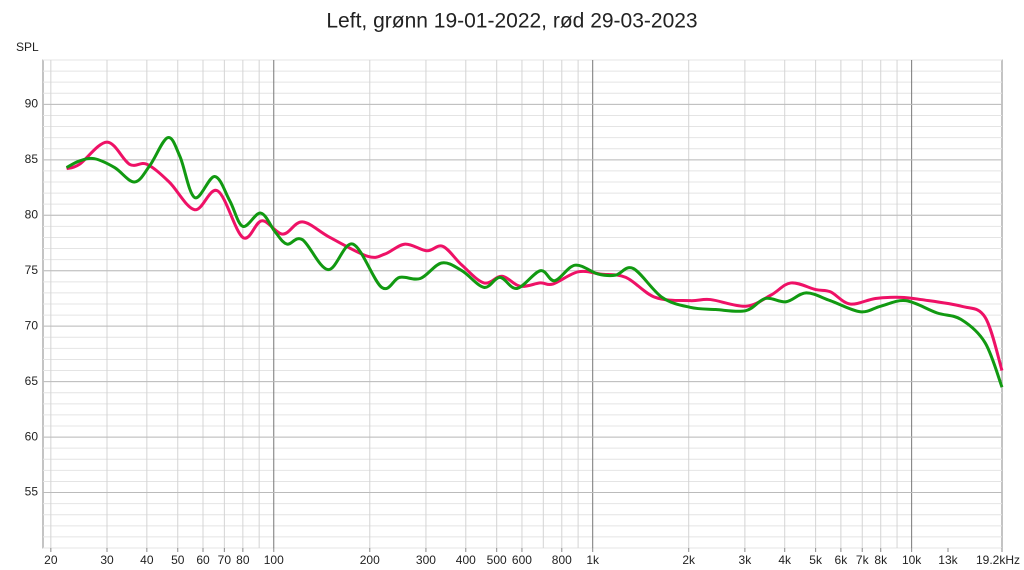 This screenshot has height=570, width=1024. I want to click on x-tick-label: 3k, so click(746, 560).